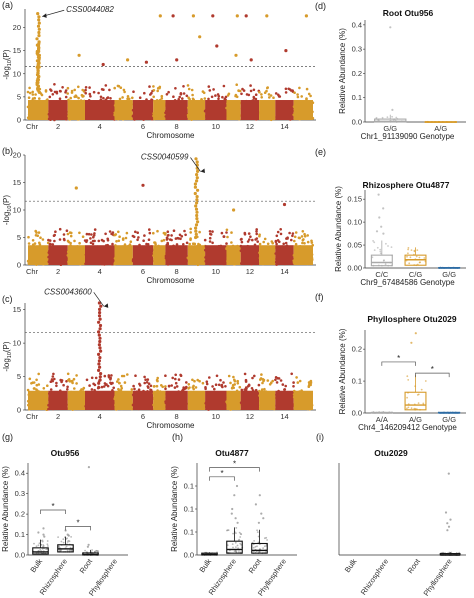 The image size is (474, 598). I want to click on snp-annotation: CSS0044082, so click(90, 9).